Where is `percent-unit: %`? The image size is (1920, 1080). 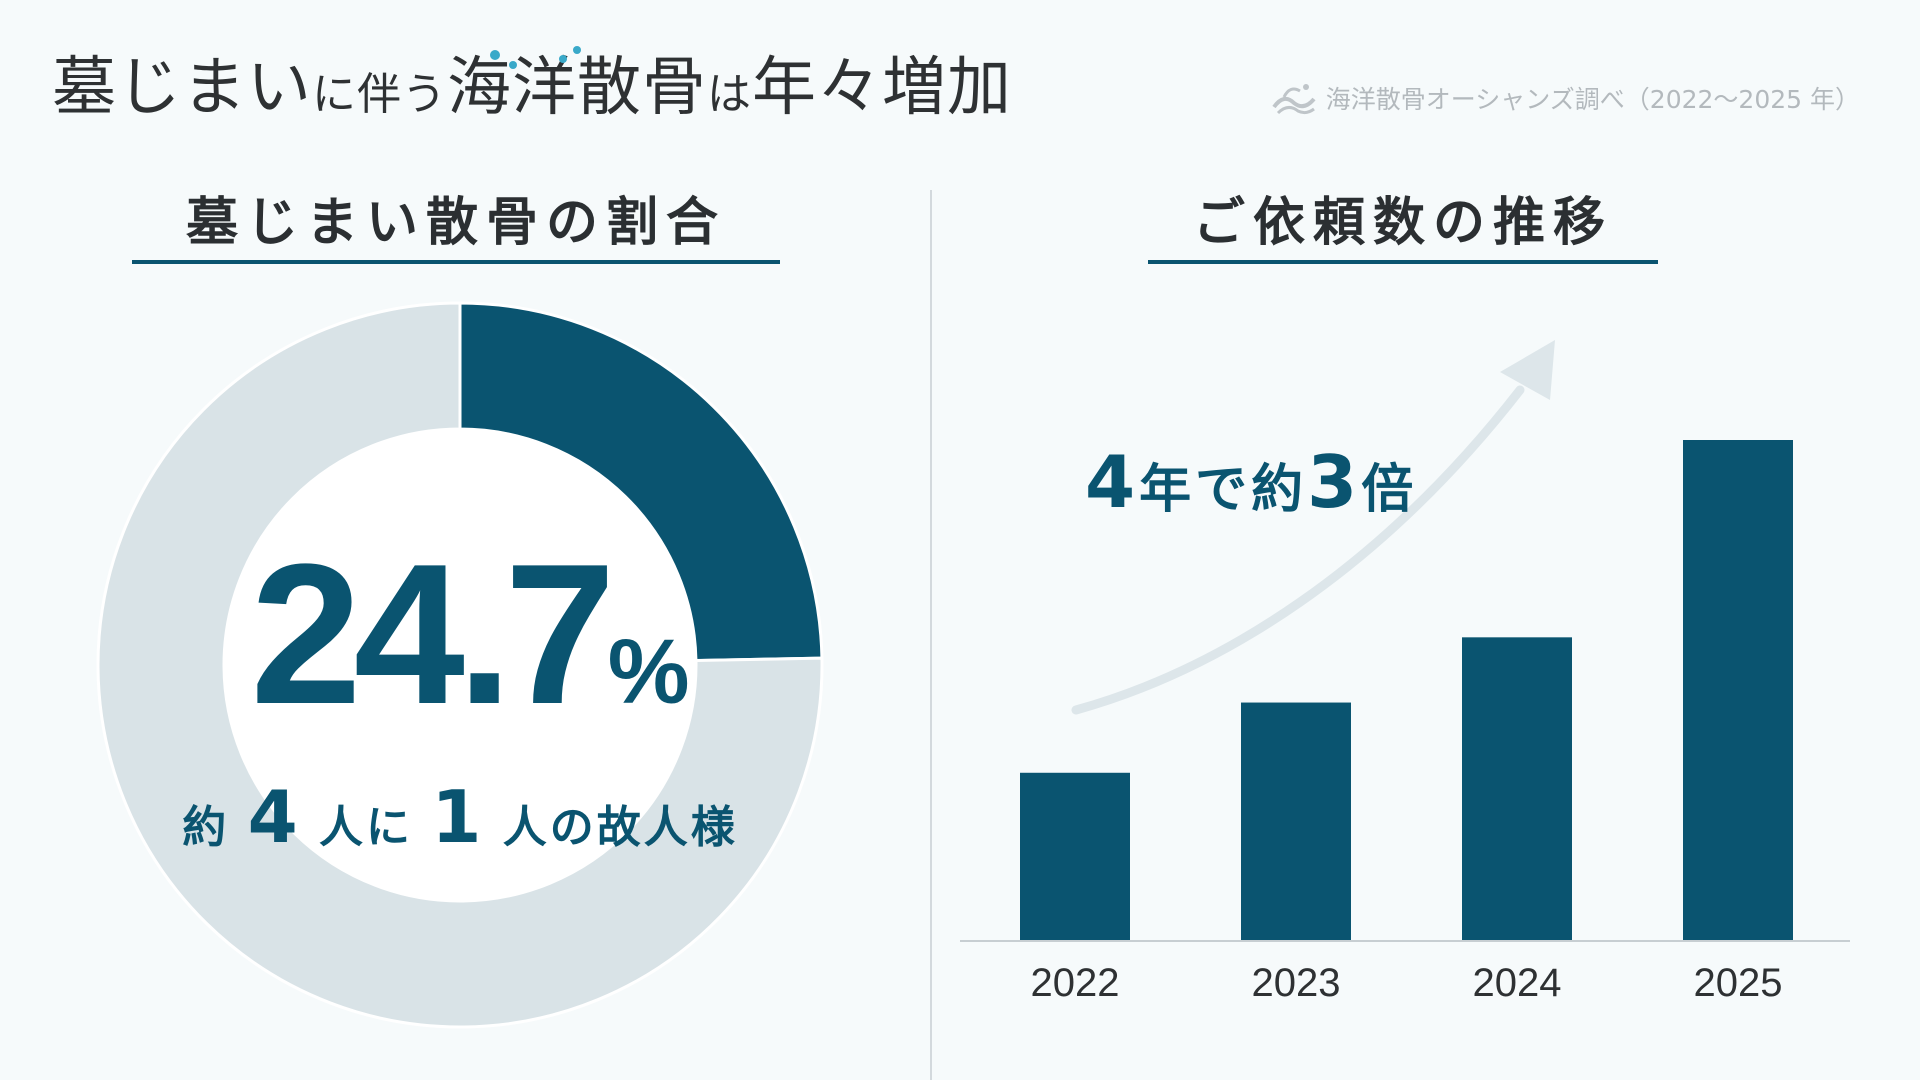 percent-unit: % is located at coordinates (648, 672).